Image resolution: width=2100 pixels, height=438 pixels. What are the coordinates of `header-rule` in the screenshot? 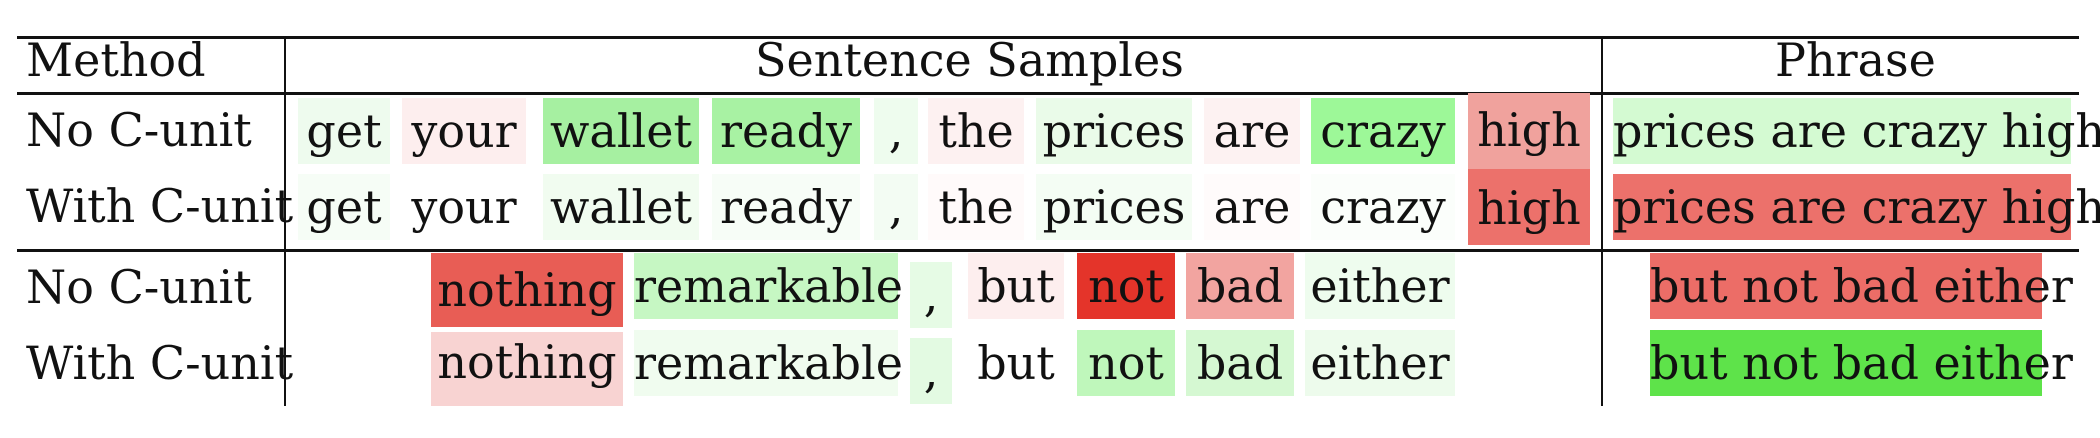 It's located at (1048, 93).